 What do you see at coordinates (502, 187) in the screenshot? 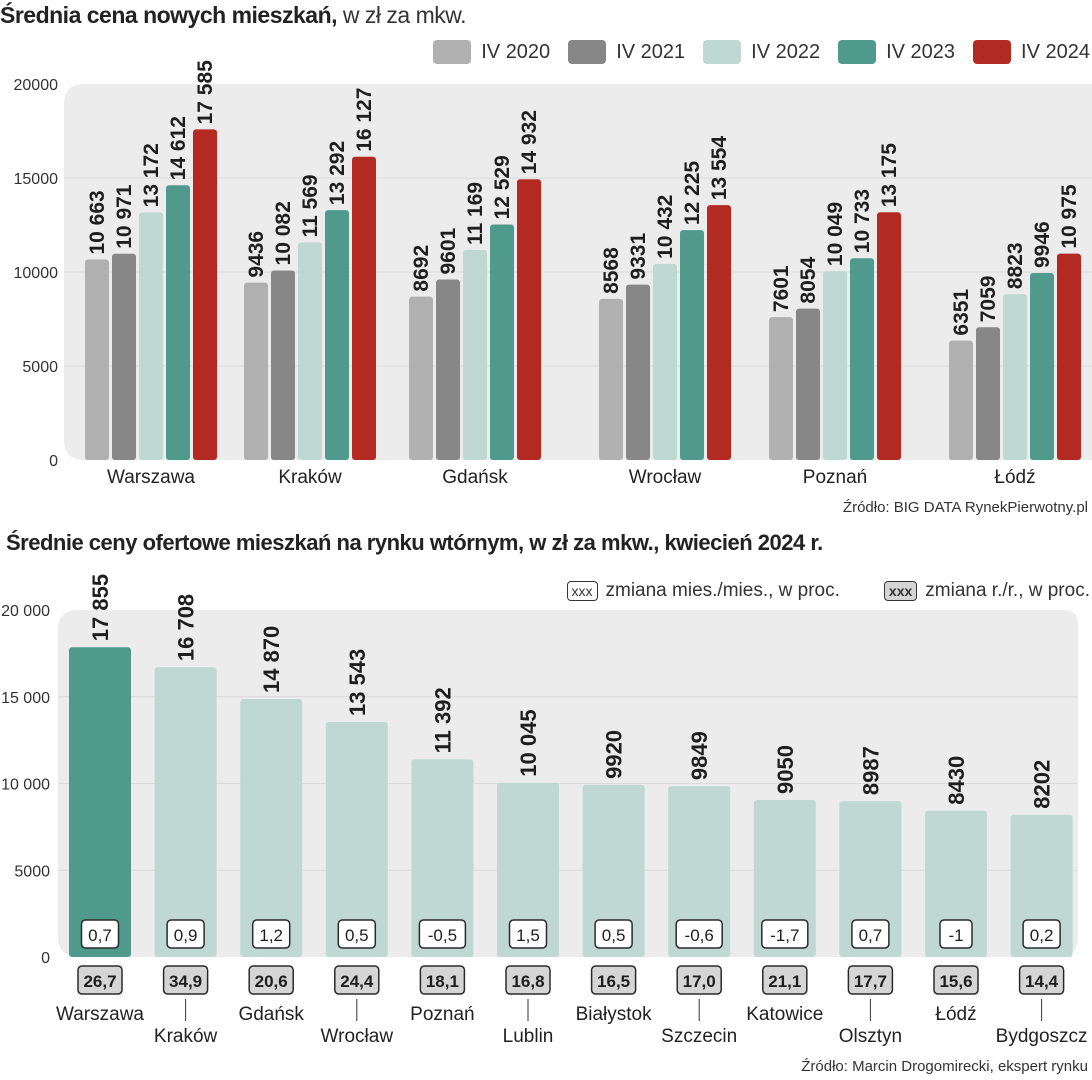
I see `data-label: 12 529` at bounding box center [502, 187].